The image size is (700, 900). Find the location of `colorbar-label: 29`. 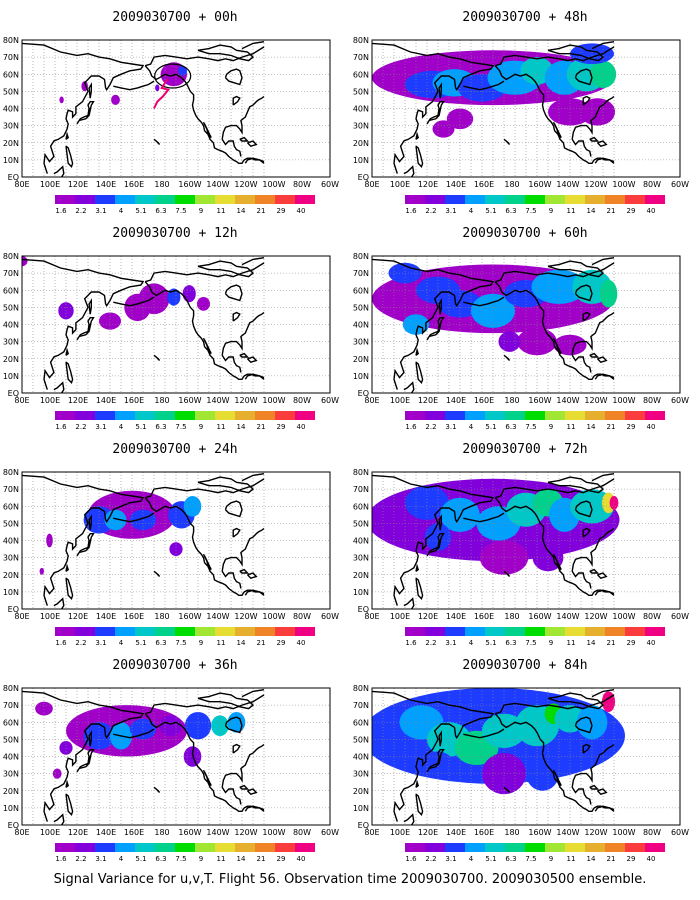

colorbar-label: 29 is located at coordinates (281, 643).